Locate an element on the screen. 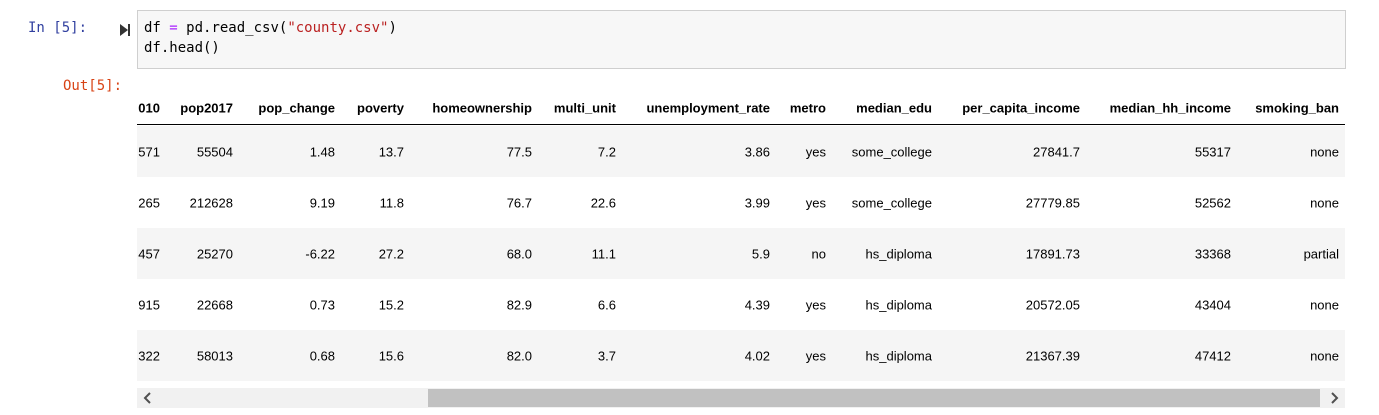 This screenshot has width=1379, height=415. scroll-left is located at coordinates (148, 398).